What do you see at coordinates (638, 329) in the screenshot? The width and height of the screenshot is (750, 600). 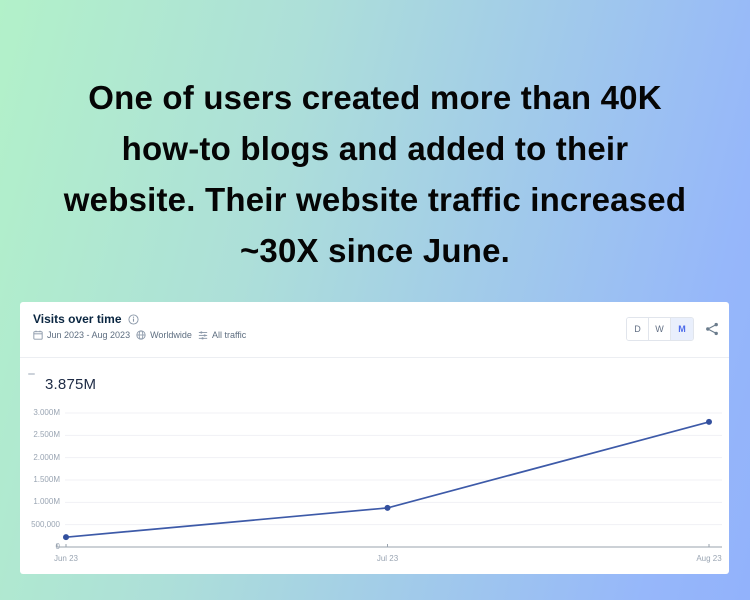 I see `granularity-day-button: D` at bounding box center [638, 329].